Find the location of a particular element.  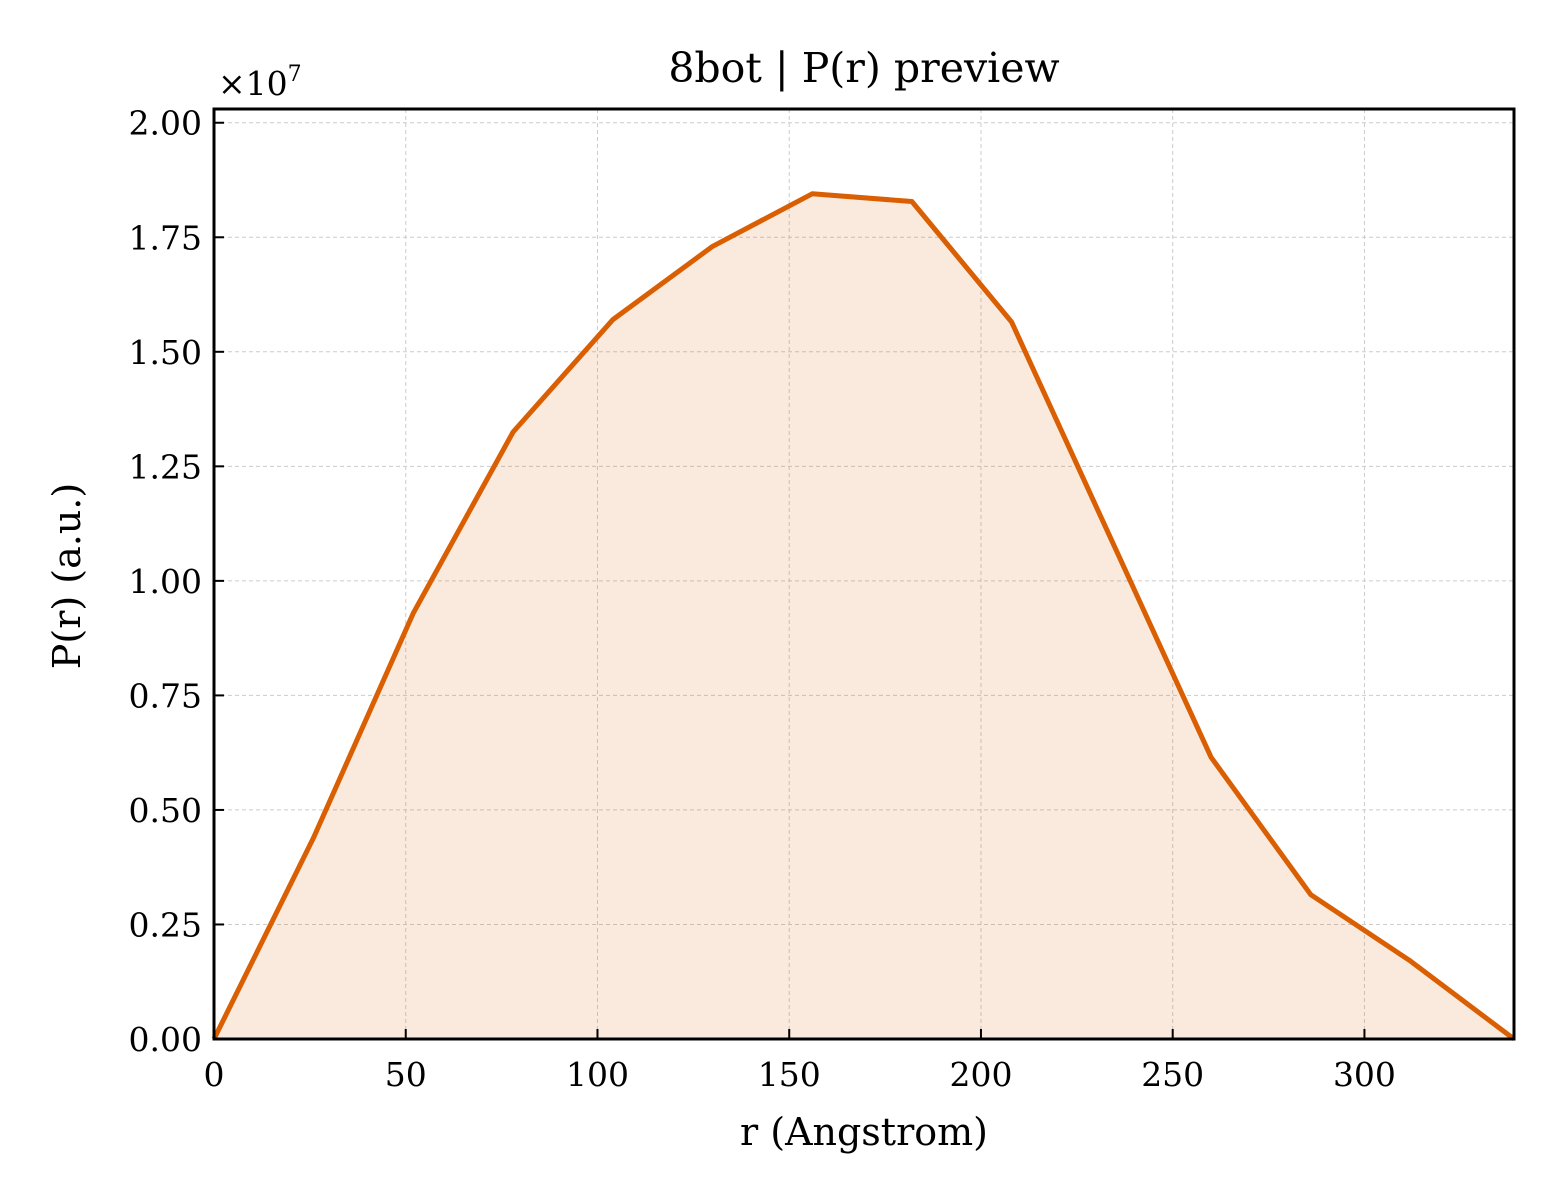

x-tick-label: 50 is located at coordinates (406, 1074).